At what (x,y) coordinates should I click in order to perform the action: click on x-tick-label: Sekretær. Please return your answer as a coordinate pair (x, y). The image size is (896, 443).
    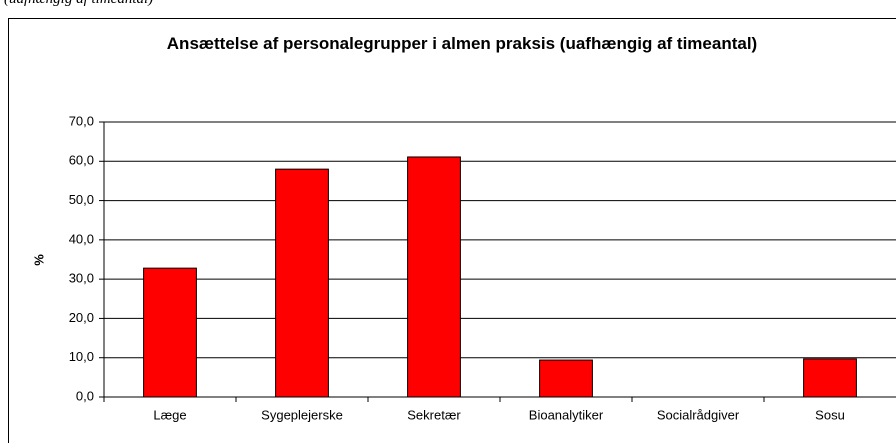
    Looking at the image, I should click on (434, 414).